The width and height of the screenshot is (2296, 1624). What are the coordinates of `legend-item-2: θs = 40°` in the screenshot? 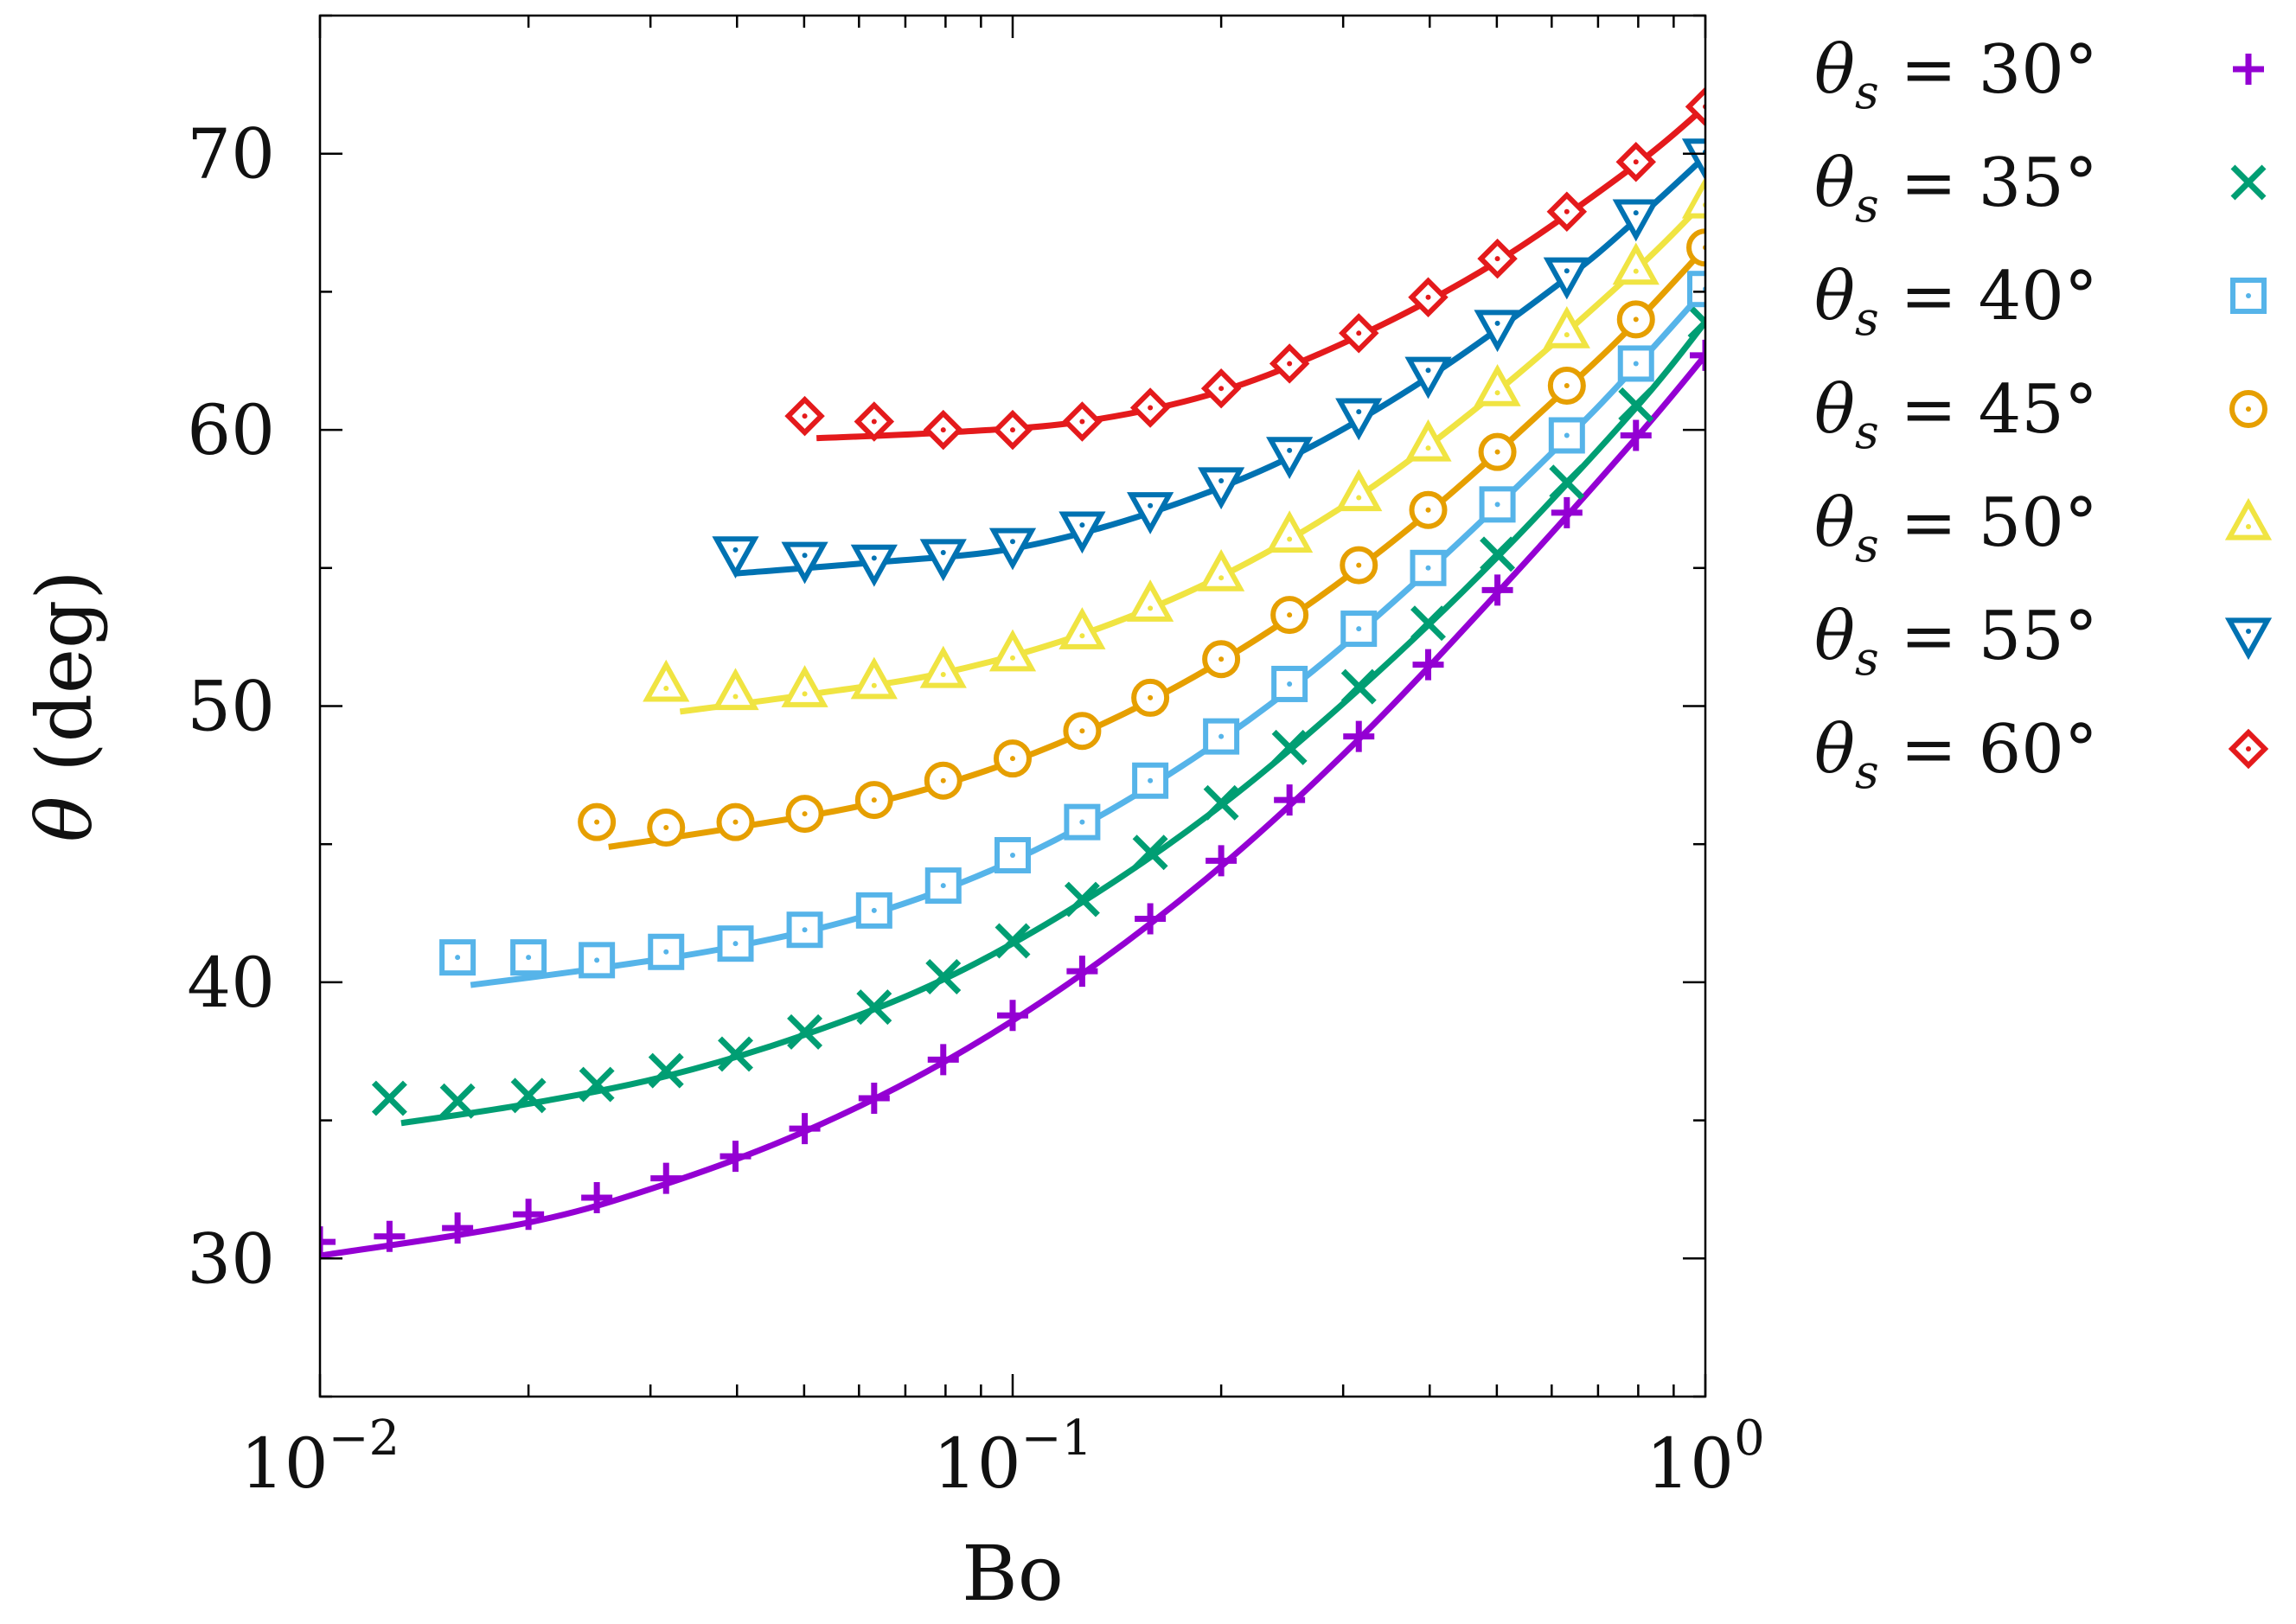 It's located at (2040, 302).